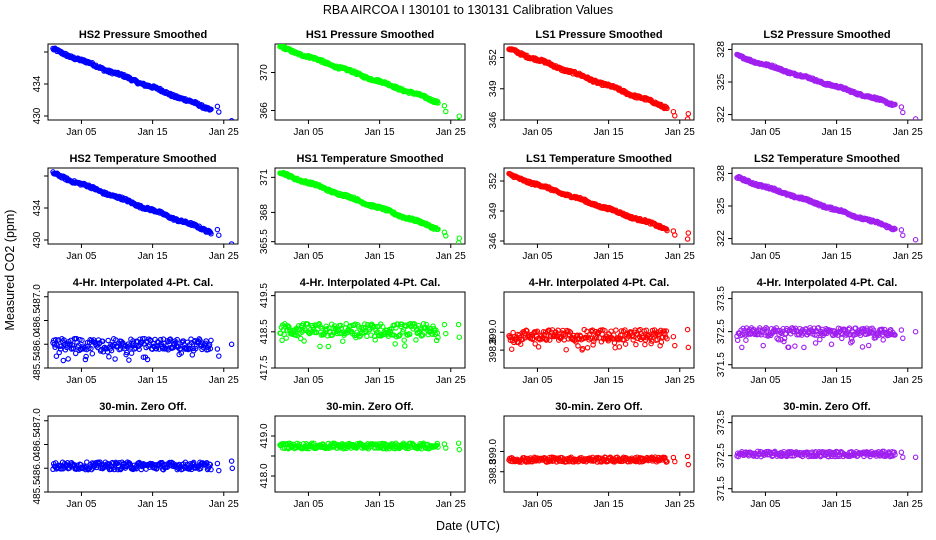 This screenshot has height=540, width=936. Describe the element at coordinates (264, 212) in the screenshot. I see `y-tick-label: 368` at that location.